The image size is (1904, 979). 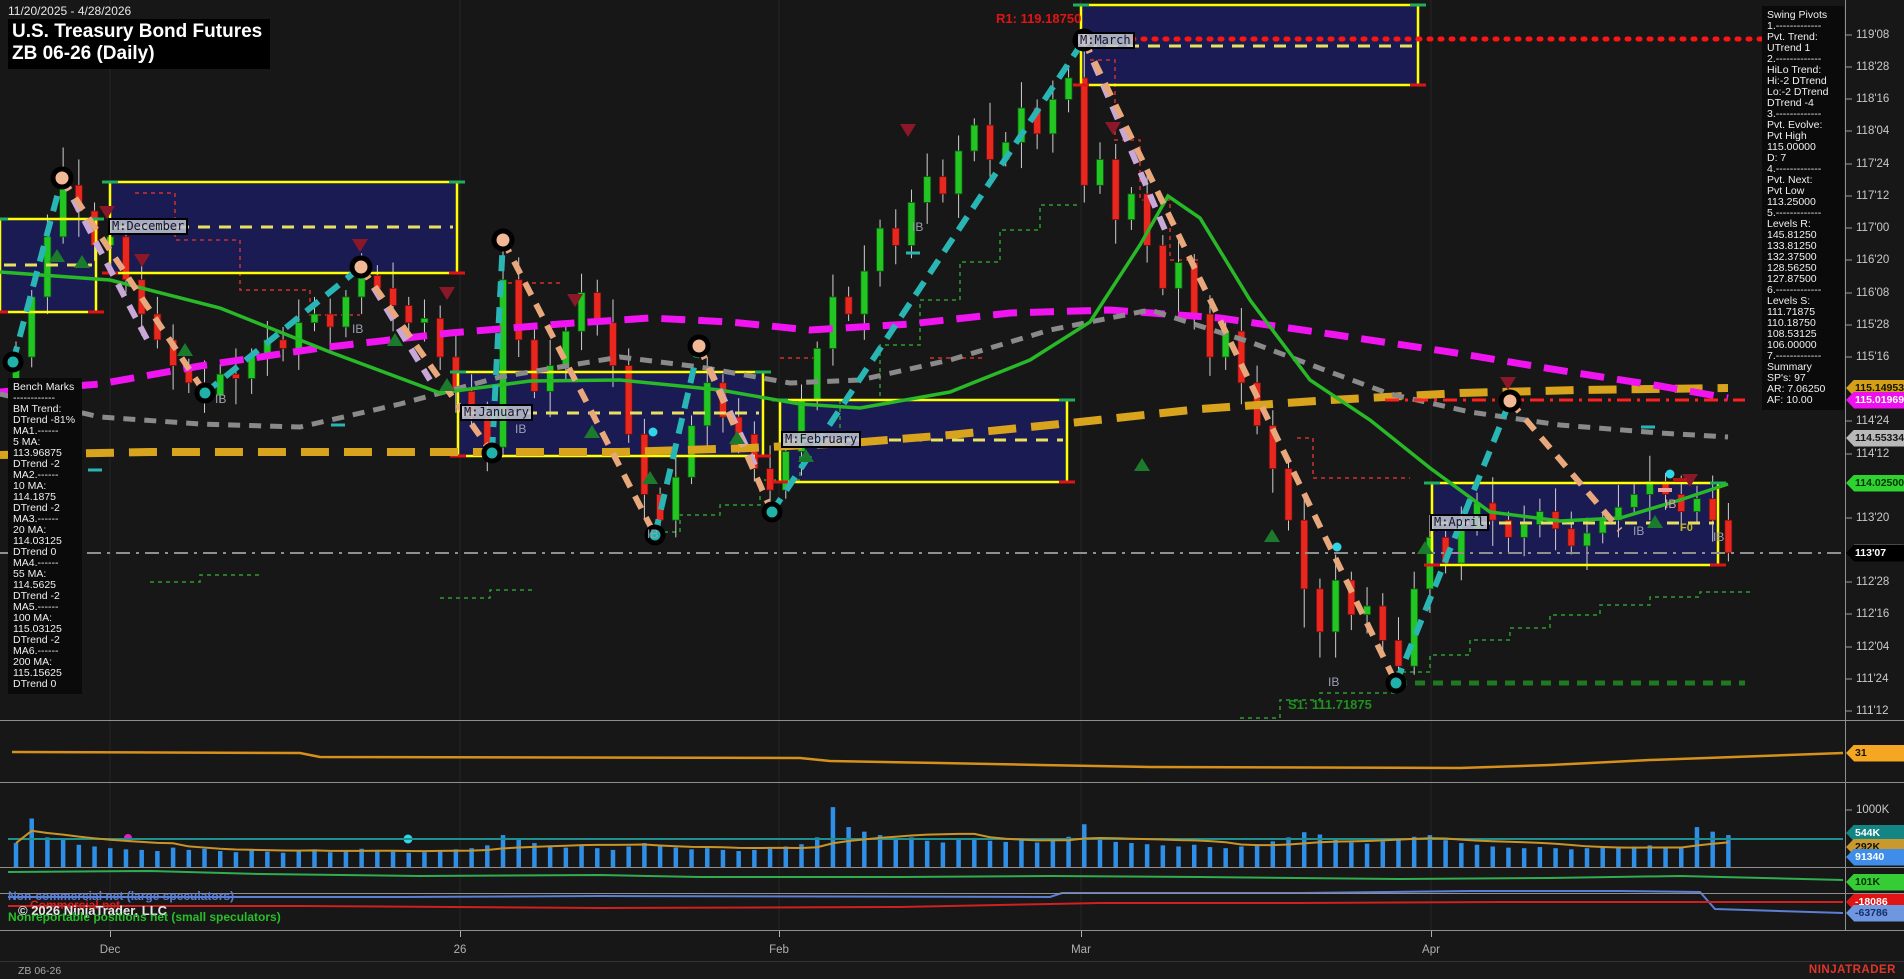 I want to click on price-axis-label: 117'24, so click(x=1873, y=164).